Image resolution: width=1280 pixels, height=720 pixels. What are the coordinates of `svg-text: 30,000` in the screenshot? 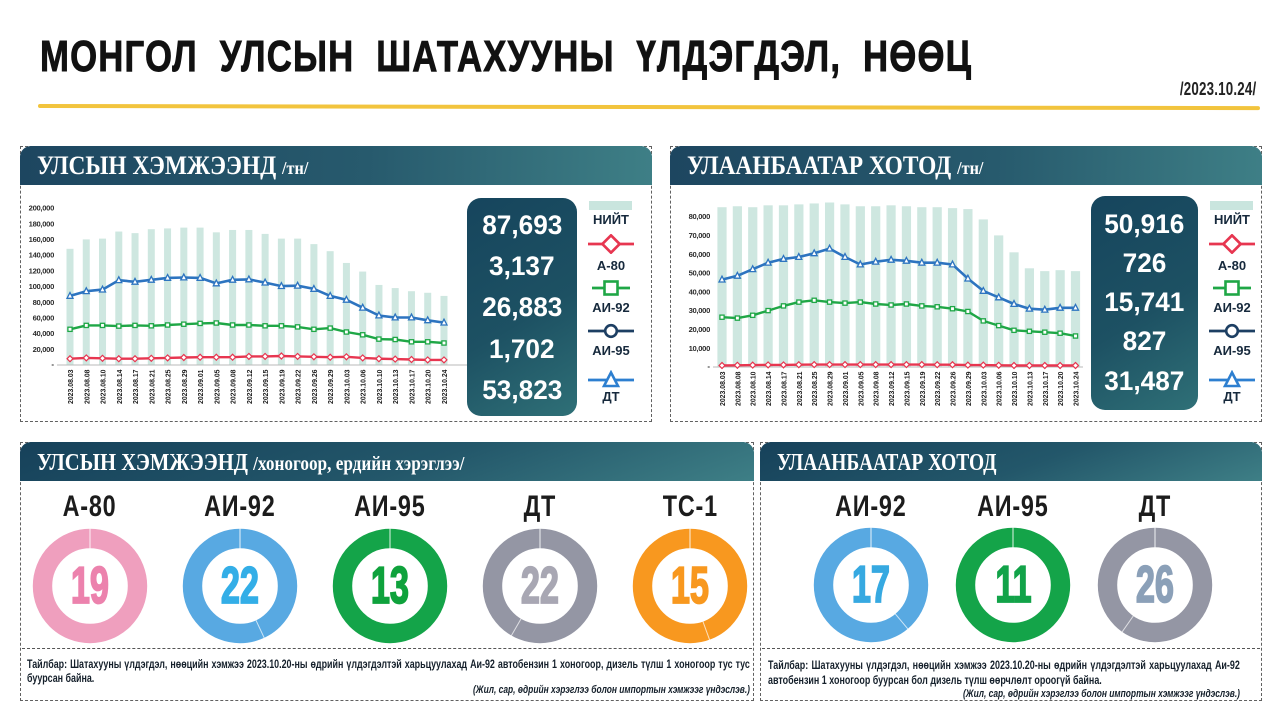 It's located at (700, 310).